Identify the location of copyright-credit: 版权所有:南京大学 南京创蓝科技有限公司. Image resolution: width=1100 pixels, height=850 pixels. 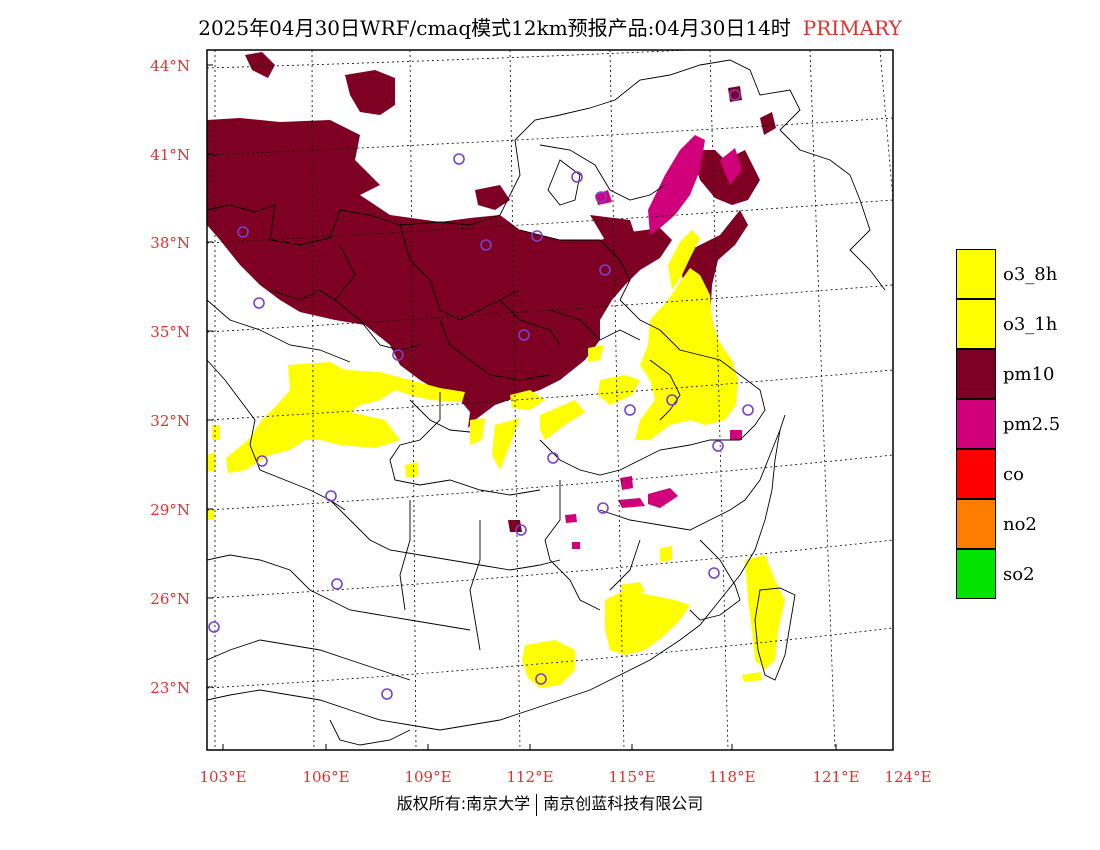
(550, 803).